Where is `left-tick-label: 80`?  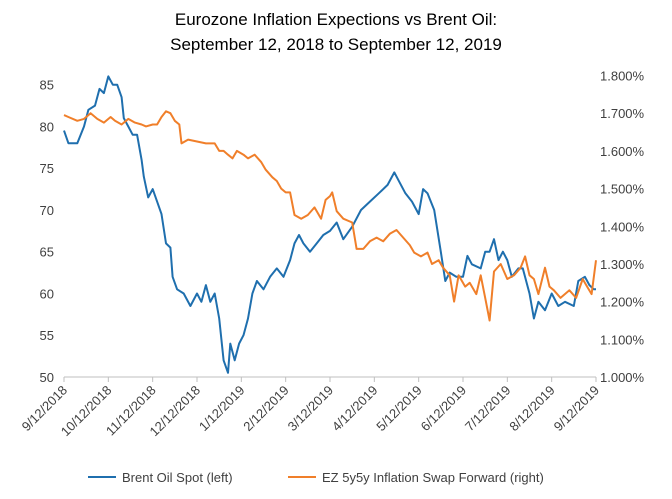
left-tick-label: 80 is located at coordinates (47, 126).